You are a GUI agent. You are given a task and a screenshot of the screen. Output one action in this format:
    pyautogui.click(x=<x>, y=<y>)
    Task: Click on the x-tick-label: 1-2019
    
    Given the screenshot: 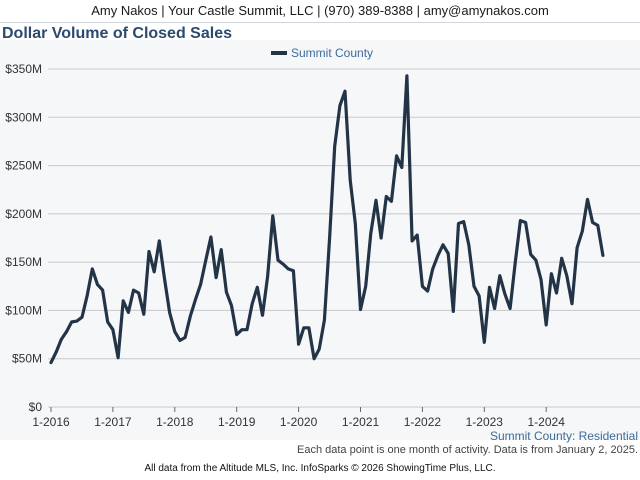 What is the action you would take?
    pyautogui.click(x=237, y=422)
    